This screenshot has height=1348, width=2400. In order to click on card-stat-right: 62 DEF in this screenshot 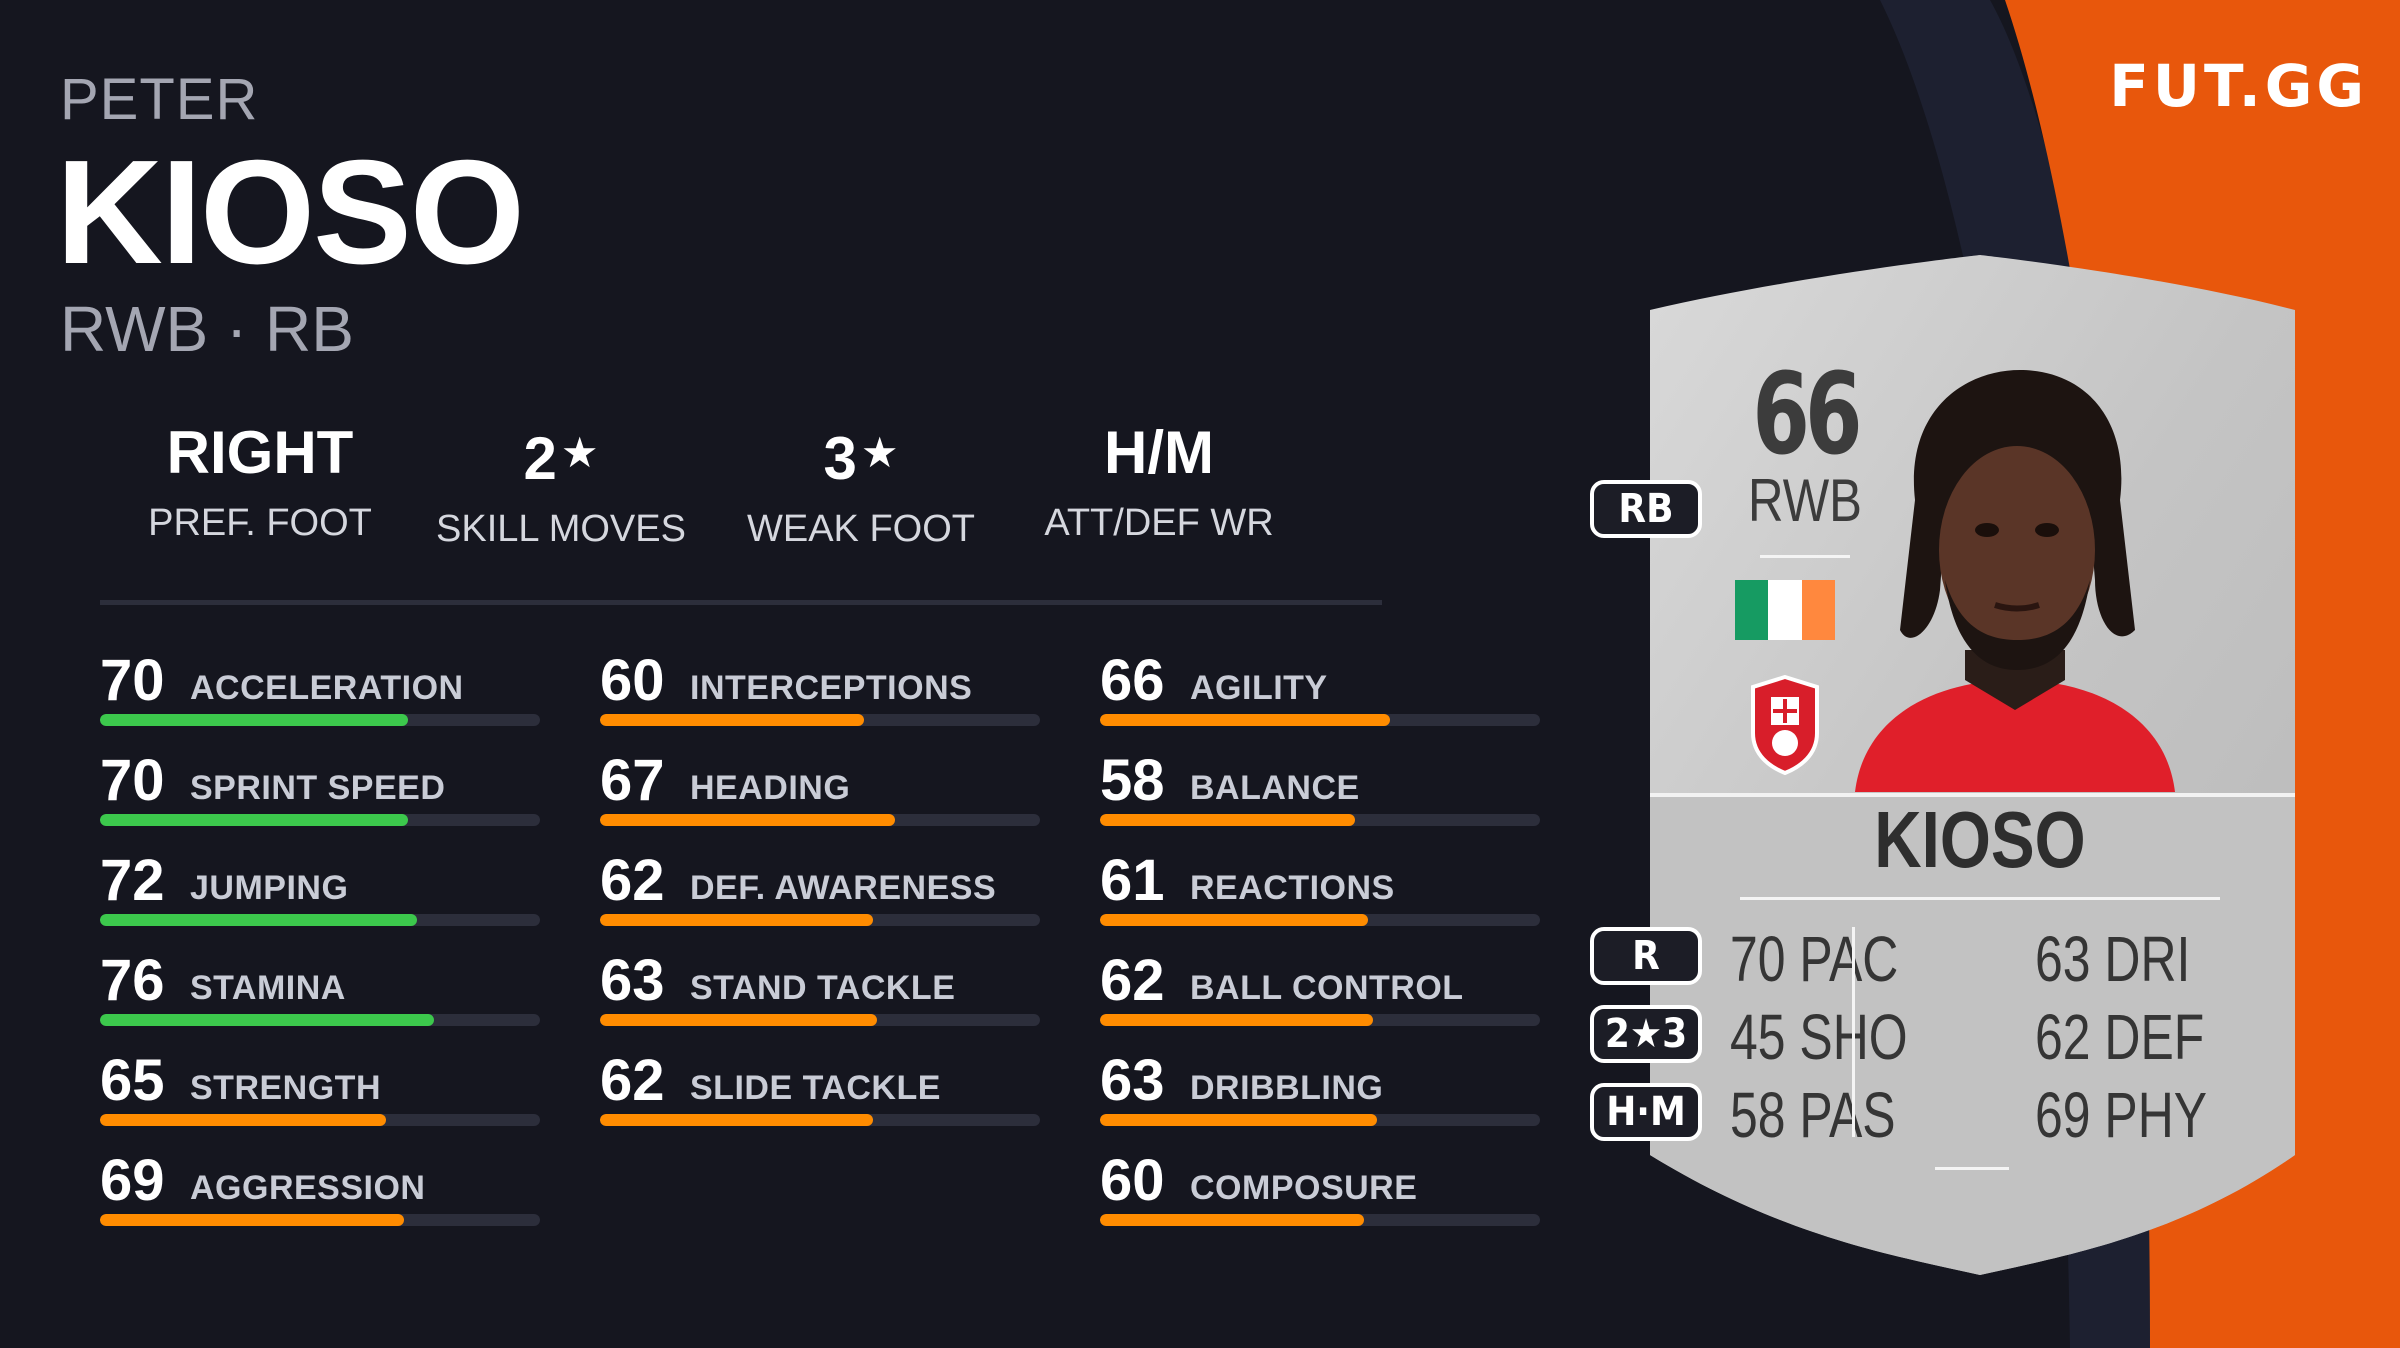, I will do `click(2120, 1037)`.